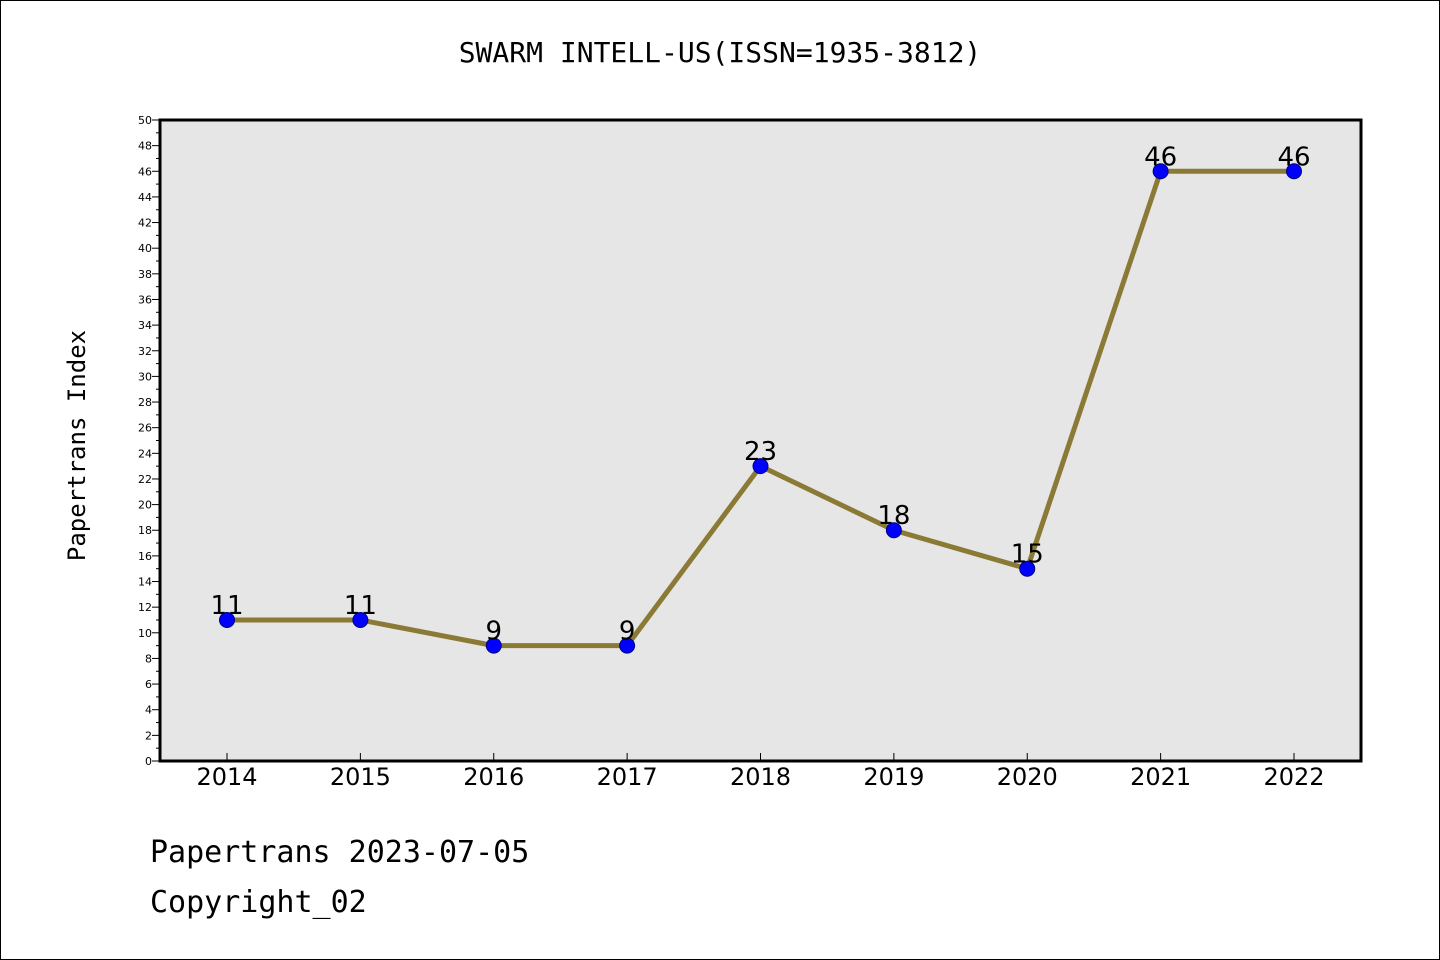  What do you see at coordinates (893, 516) in the screenshot?
I see `data-label: 18` at bounding box center [893, 516].